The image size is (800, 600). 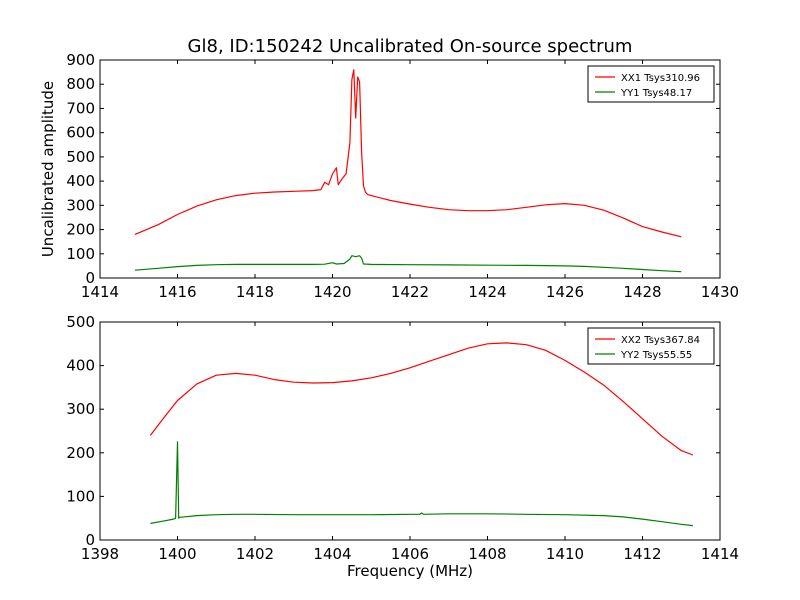 What do you see at coordinates (177, 554) in the screenshot?
I see `x-tick-label: 1400` at bounding box center [177, 554].